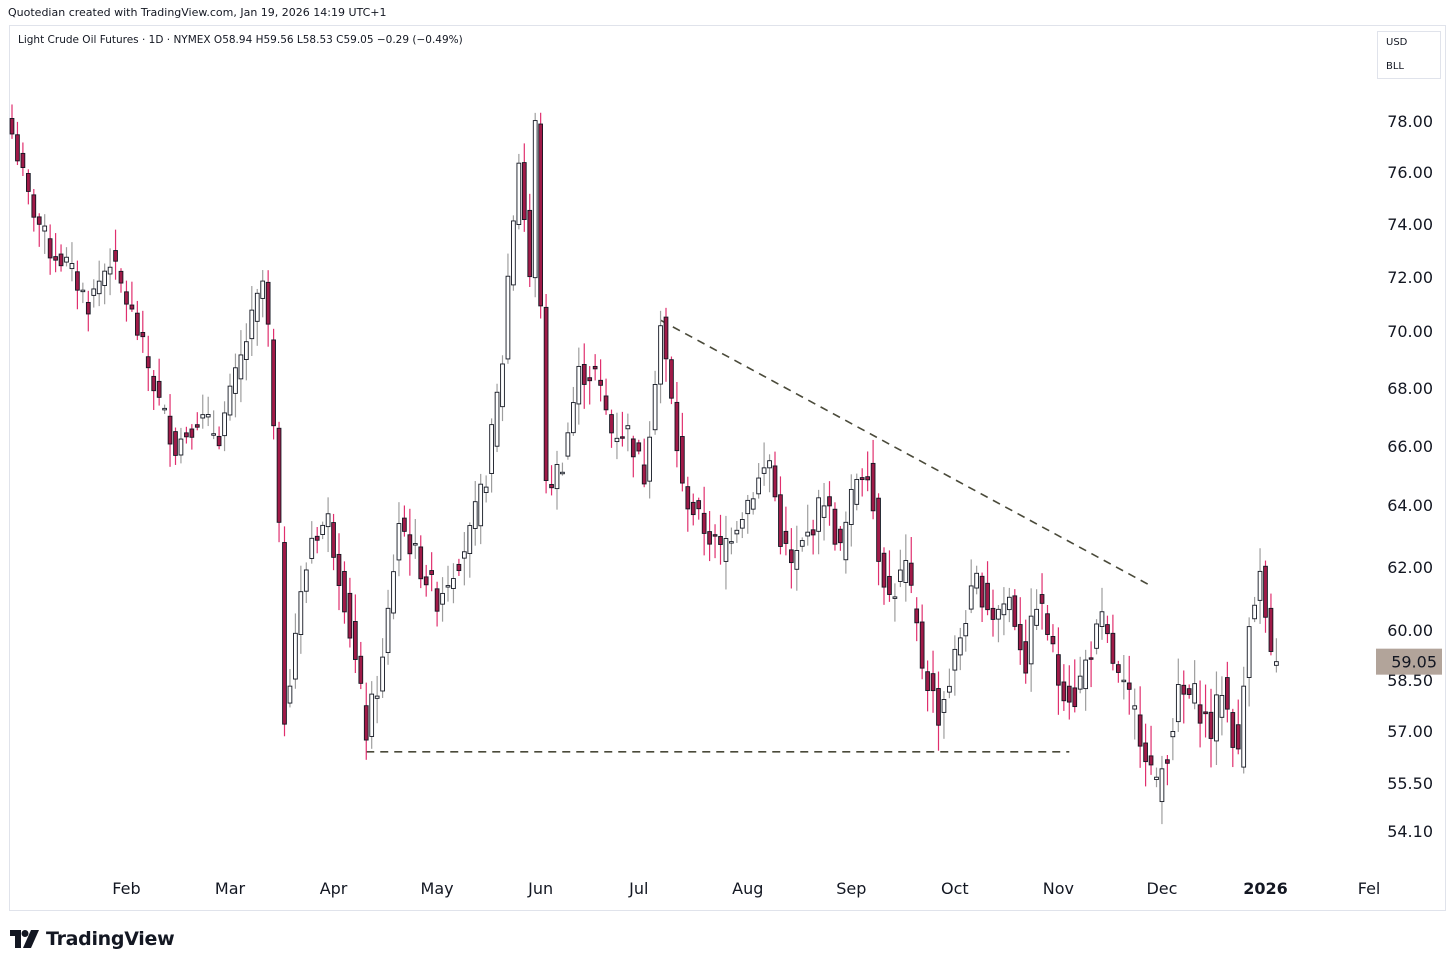  Describe the element at coordinates (1410, 121) in the screenshot. I see `price-tick-label: 78.00` at that location.